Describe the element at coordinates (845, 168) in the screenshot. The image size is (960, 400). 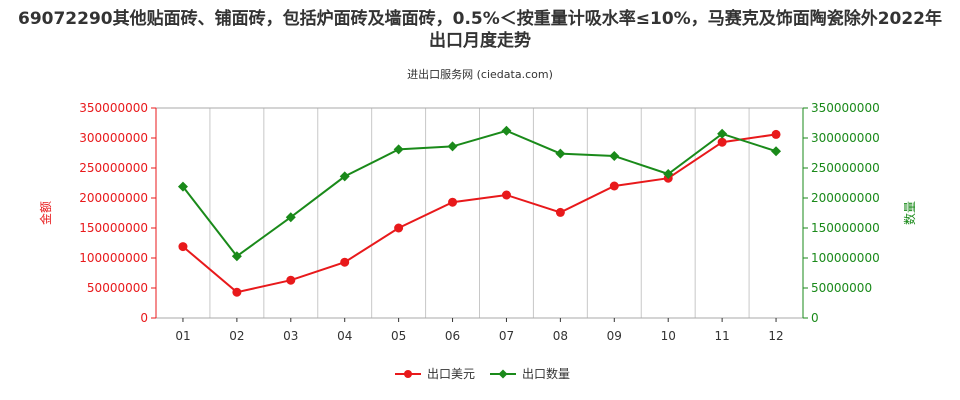
I see `right-tick-label: 250000000` at that location.